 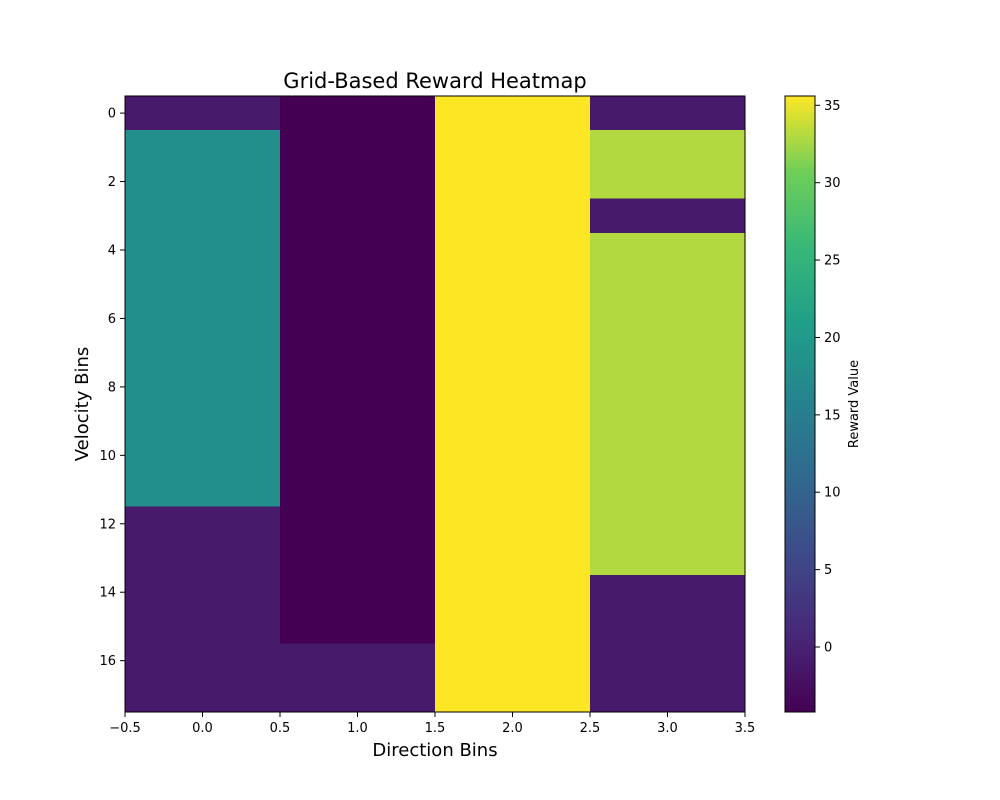 I want to click on x-tick-label: 1.0, so click(x=357, y=728).